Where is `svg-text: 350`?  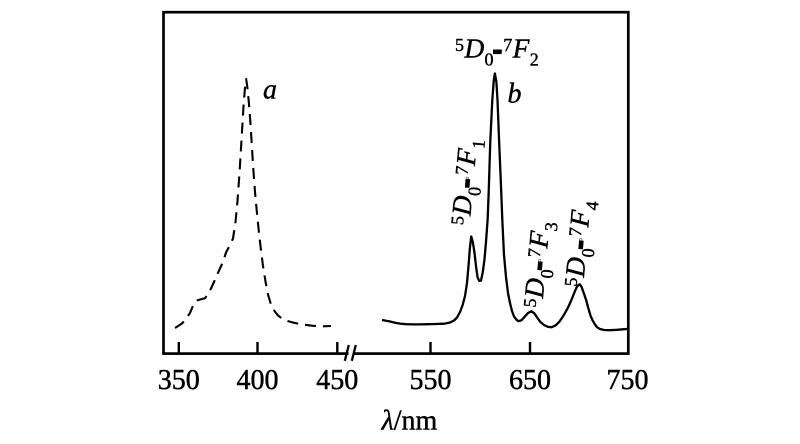 svg-text: 350 is located at coordinates (179, 380).